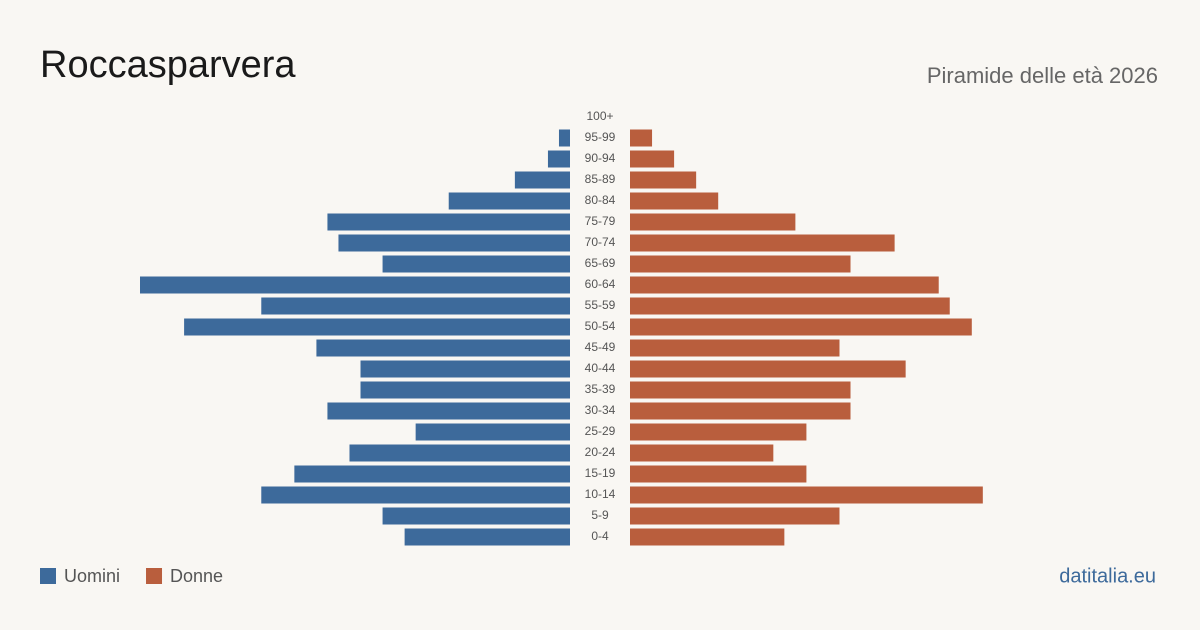 The width and height of the screenshot is (1200, 630). I want to click on age-label: 45-49, so click(600, 347).